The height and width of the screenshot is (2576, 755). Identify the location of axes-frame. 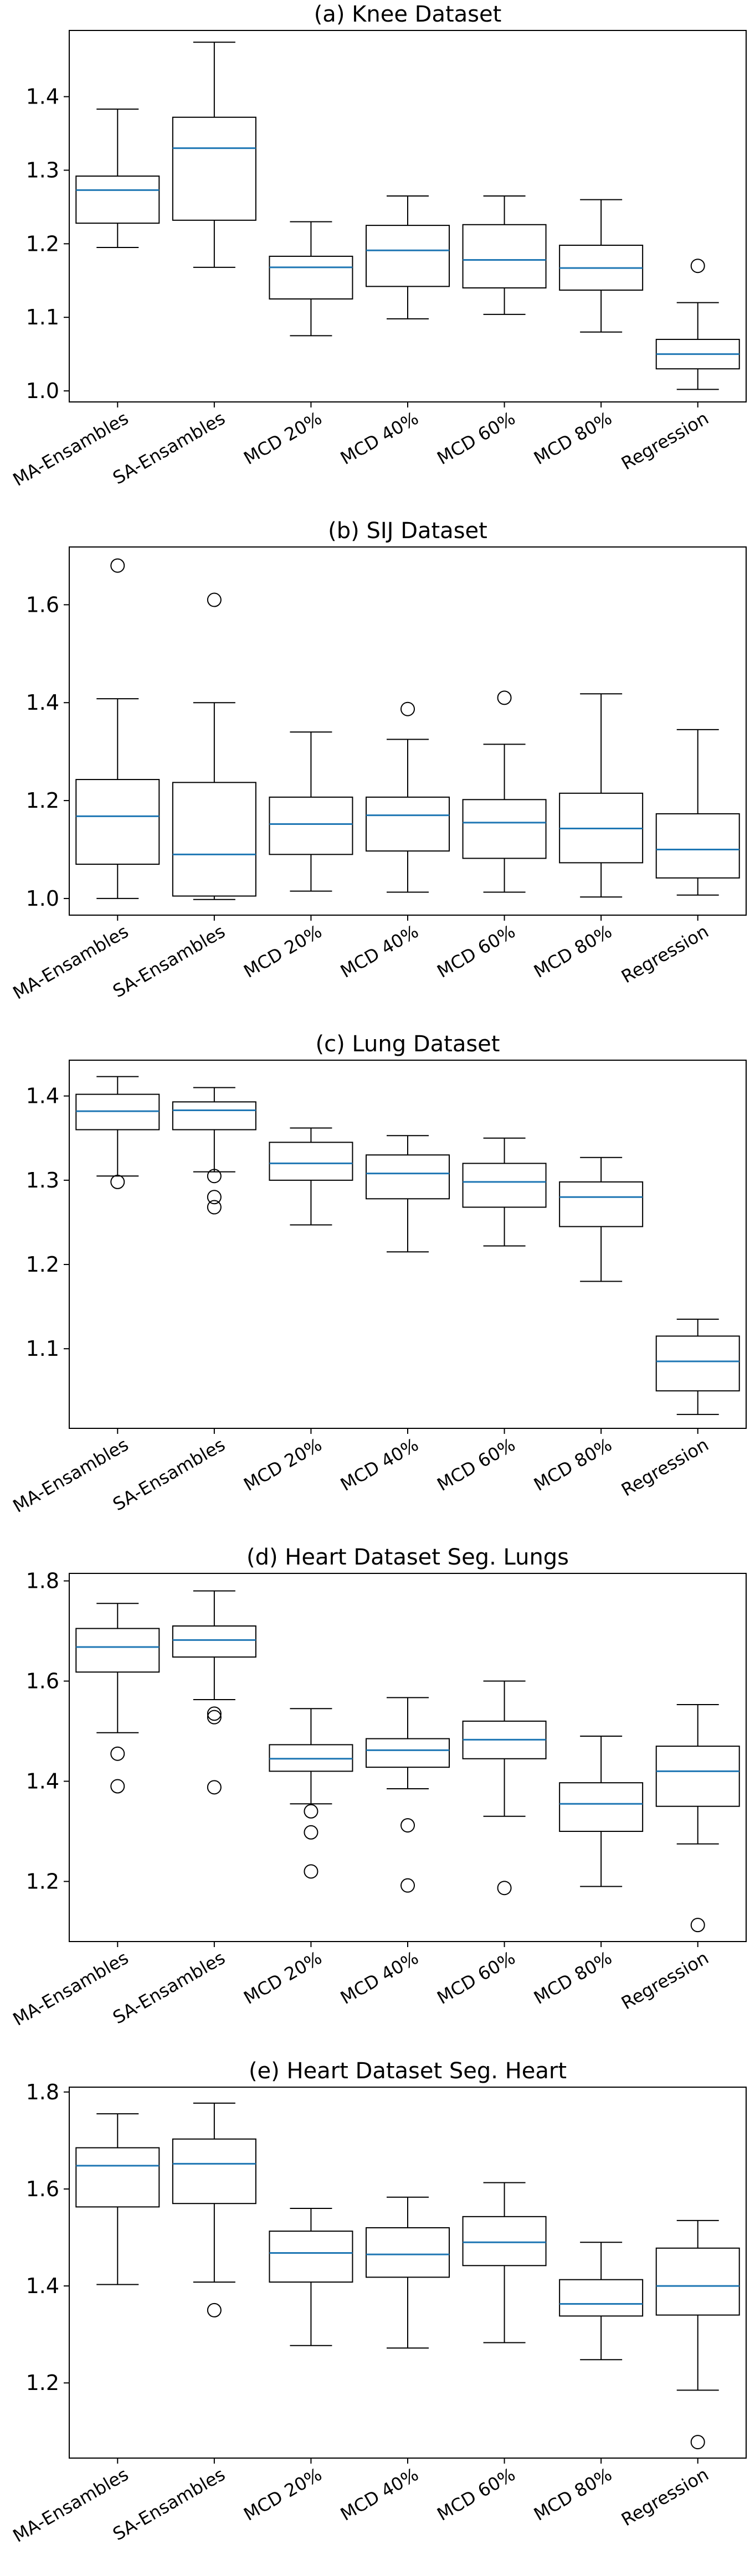
(408, 2273).